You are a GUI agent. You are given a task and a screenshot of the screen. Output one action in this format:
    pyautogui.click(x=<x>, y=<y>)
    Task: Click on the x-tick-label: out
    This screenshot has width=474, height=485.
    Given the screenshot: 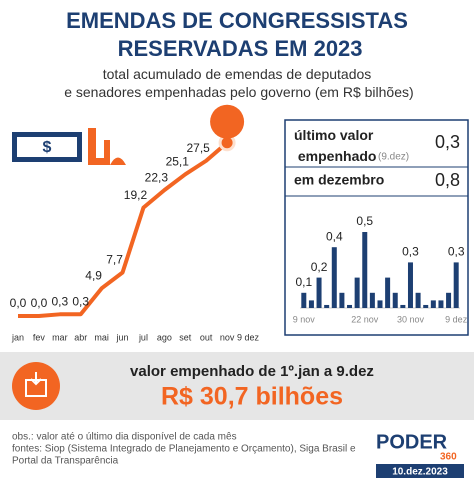 What is the action you would take?
    pyautogui.click(x=206, y=337)
    